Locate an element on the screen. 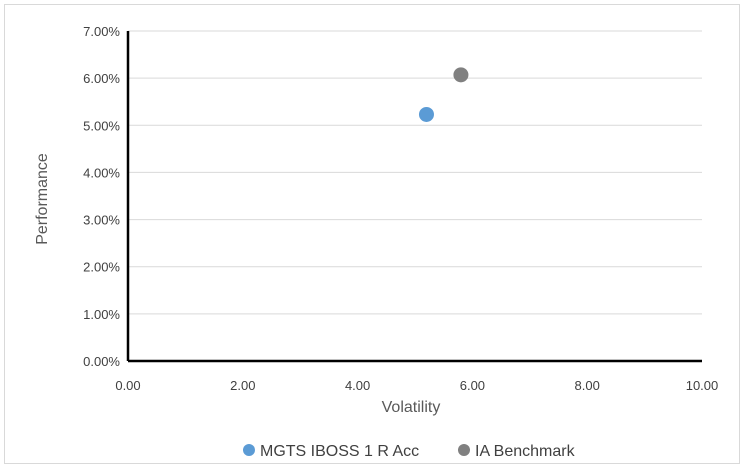 This screenshot has width=747, height=470. legend: MGTS IBOSS 1 R Acc IA Benchmark is located at coordinates (409, 451).